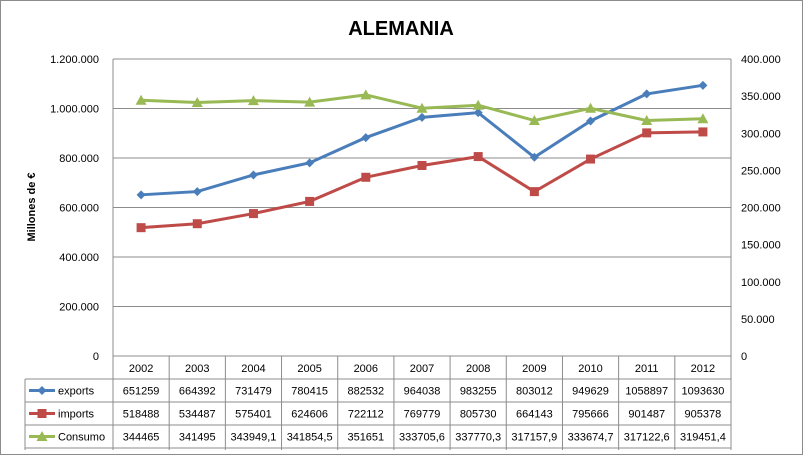 The width and height of the screenshot is (803, 459). Describe the element at coordinates (253, 392) in the screenshot. I see `table-cell: 731479` at that location.